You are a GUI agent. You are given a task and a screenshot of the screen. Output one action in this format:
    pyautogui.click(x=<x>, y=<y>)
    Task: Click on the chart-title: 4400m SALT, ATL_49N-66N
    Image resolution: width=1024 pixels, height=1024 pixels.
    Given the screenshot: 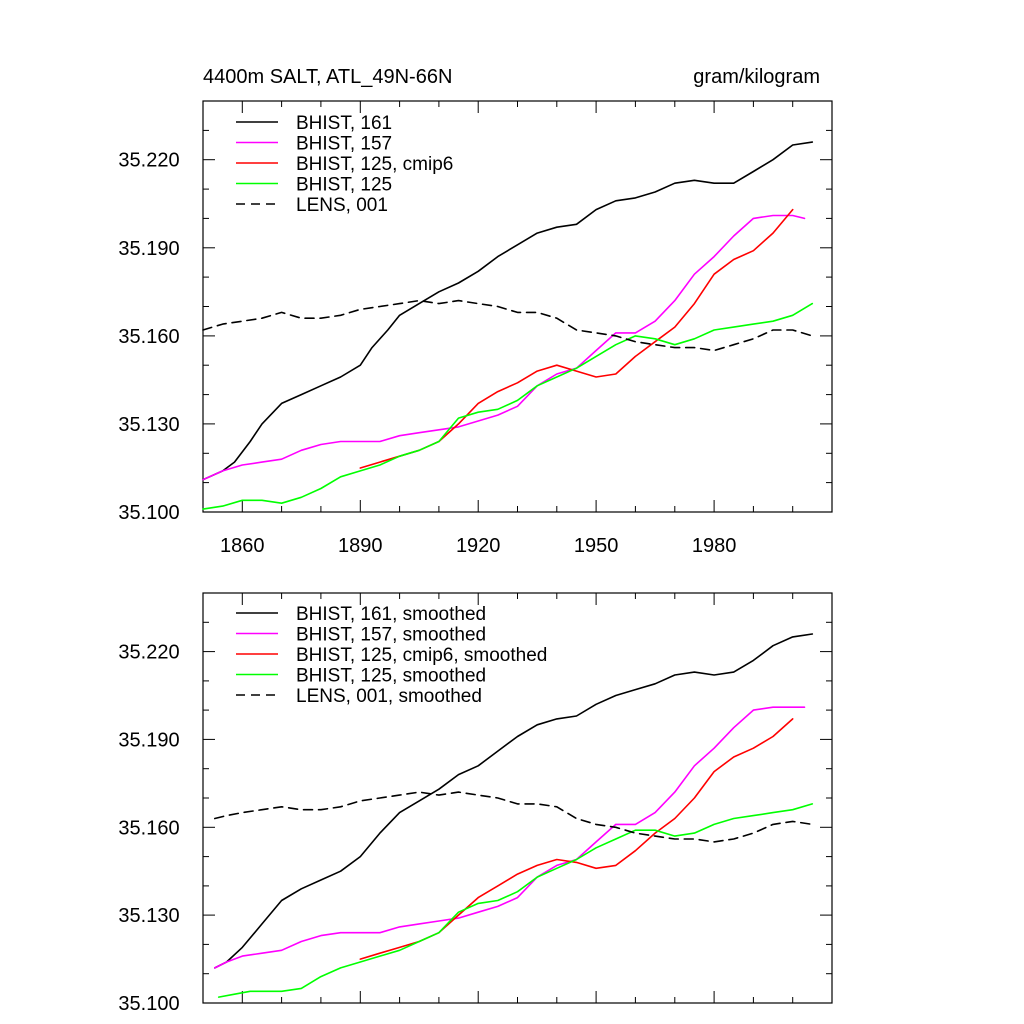 What is the action you would take?
    pyautogui.click(x=327, y=77)
    